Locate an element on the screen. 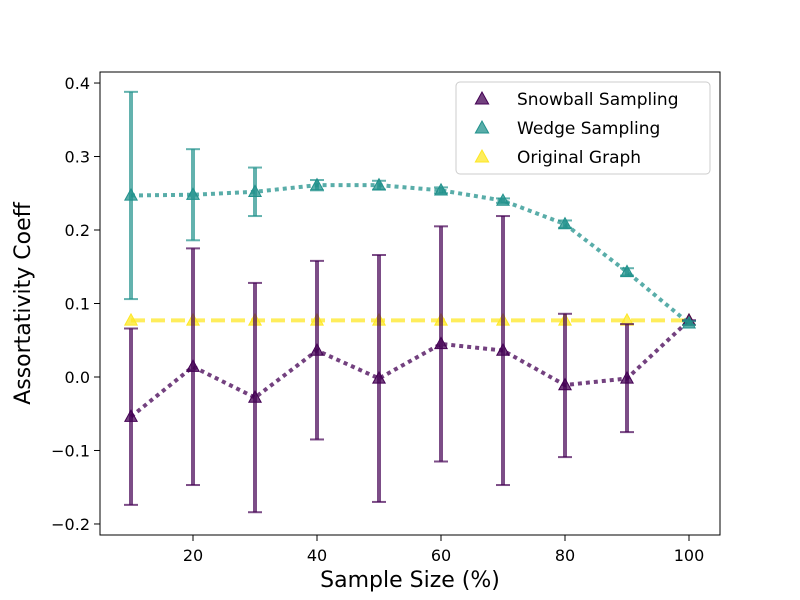 Image resolution: width=800 pixels, height=600 pixels. legend-marker-wedge-sampling is located at coordinates (482, 126).